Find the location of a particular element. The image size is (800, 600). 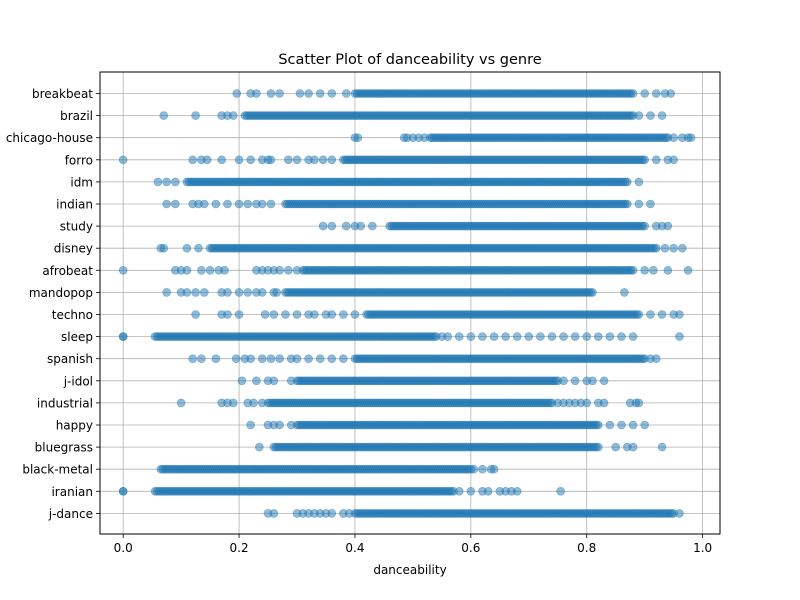

y-tick-label: techno is located at coordinates (72, 315).